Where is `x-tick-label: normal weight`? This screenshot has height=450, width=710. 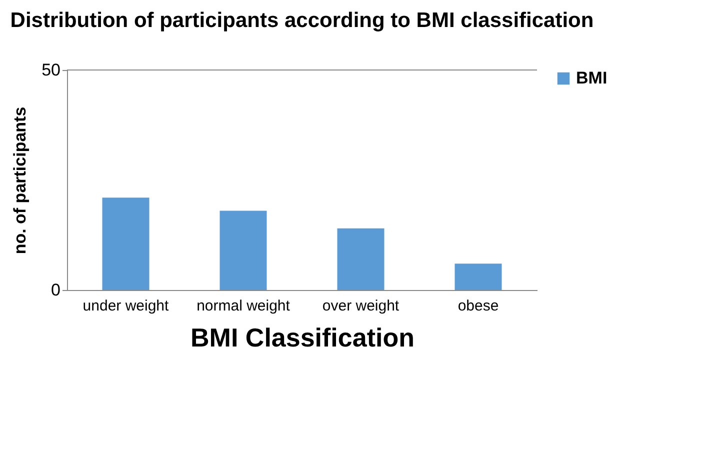 x-tick-label: normal weight is located at coordinates (243, 306).